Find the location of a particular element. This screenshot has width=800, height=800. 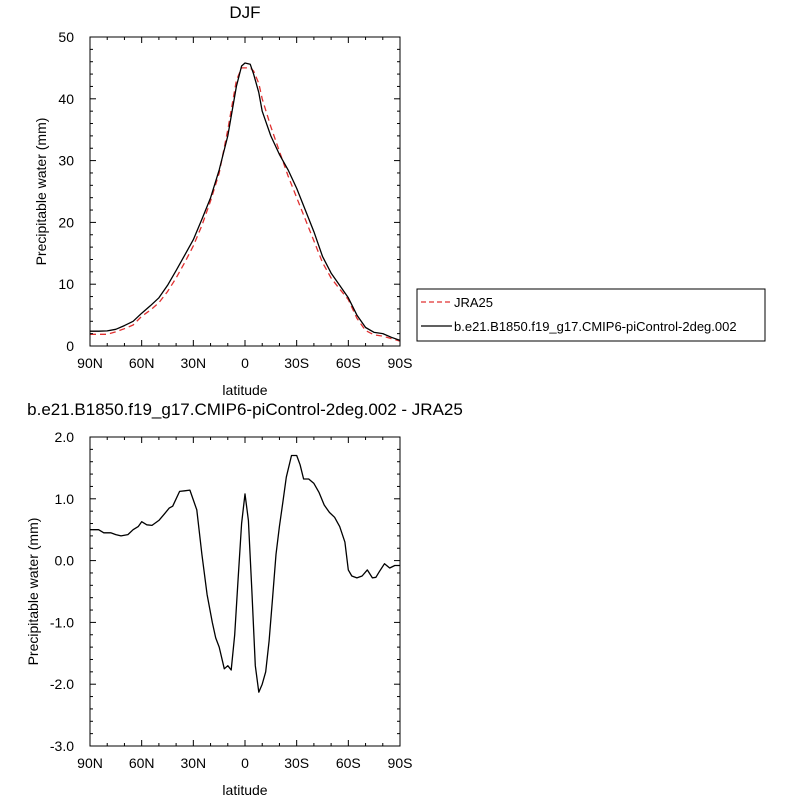

top-x-axis-title: latitude is located at coordinates (244, 390).